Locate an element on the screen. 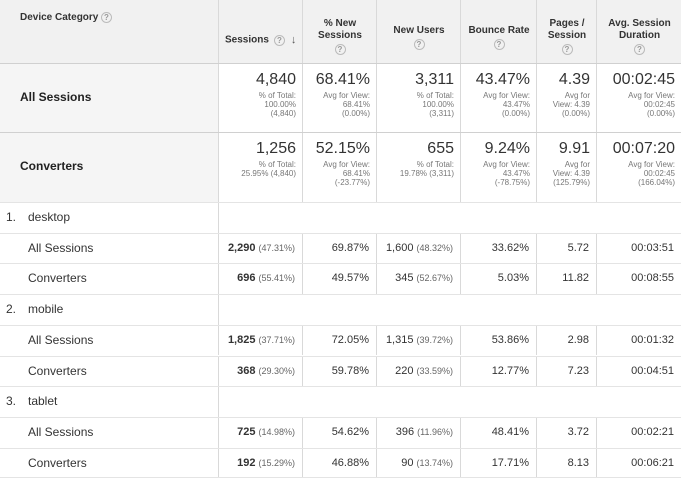  summary-metric-value: 3,311 is located at coordinates (434, 79).